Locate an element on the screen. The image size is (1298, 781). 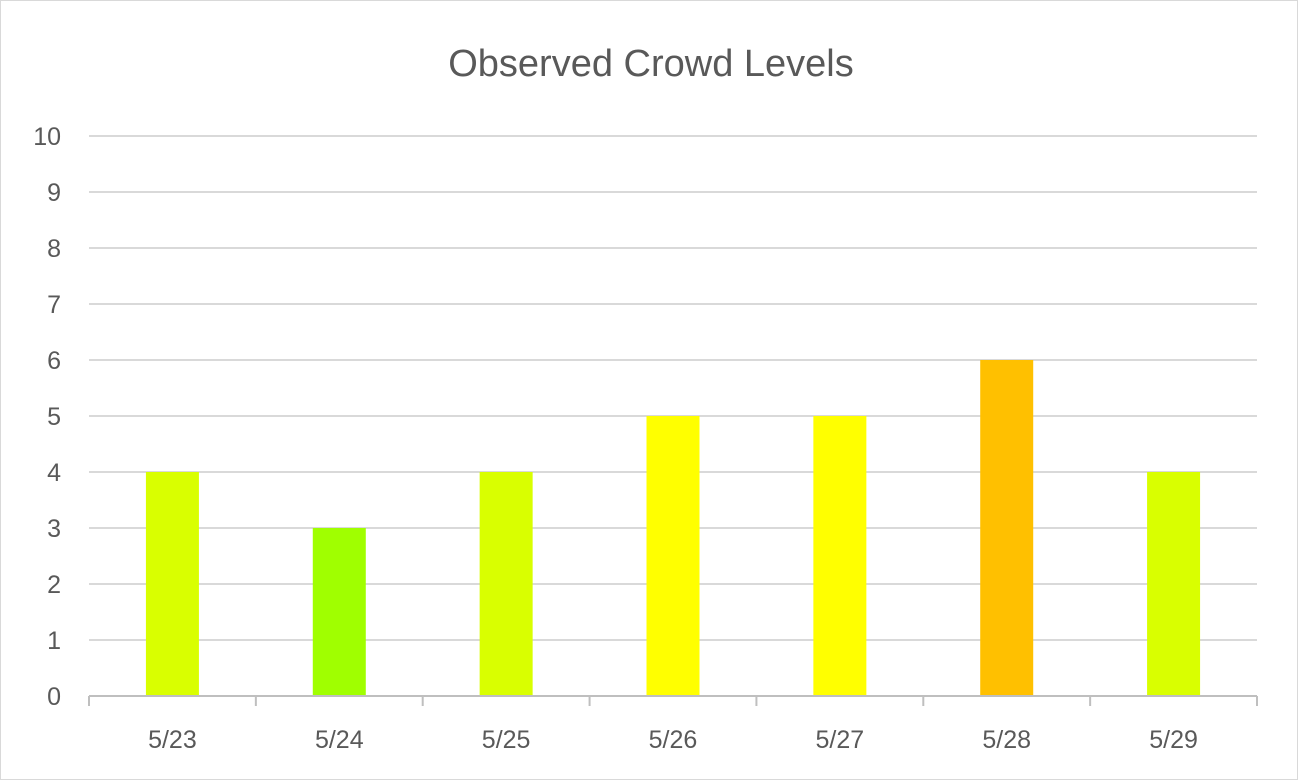
x-tick-label: 5/28 is located at coordinates (1006, 740).